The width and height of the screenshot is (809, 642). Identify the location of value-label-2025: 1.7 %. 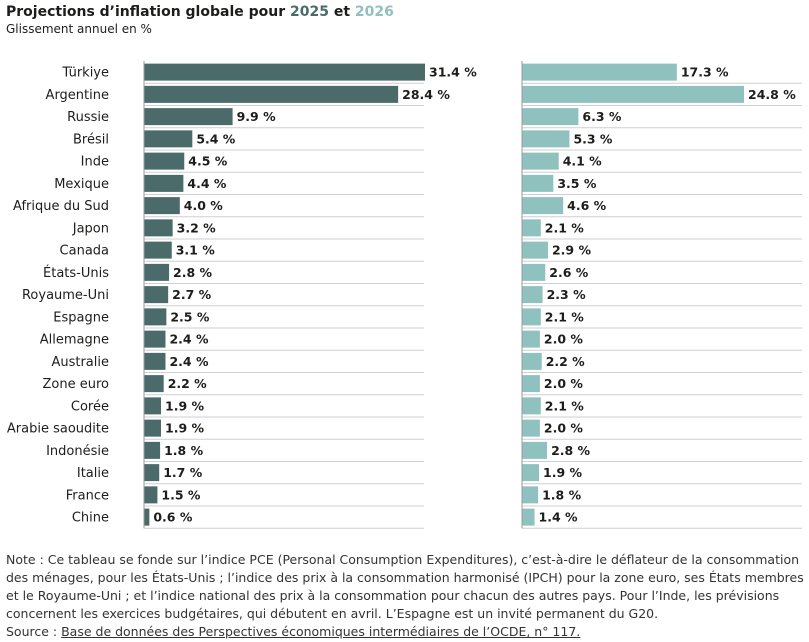
(182, 472).